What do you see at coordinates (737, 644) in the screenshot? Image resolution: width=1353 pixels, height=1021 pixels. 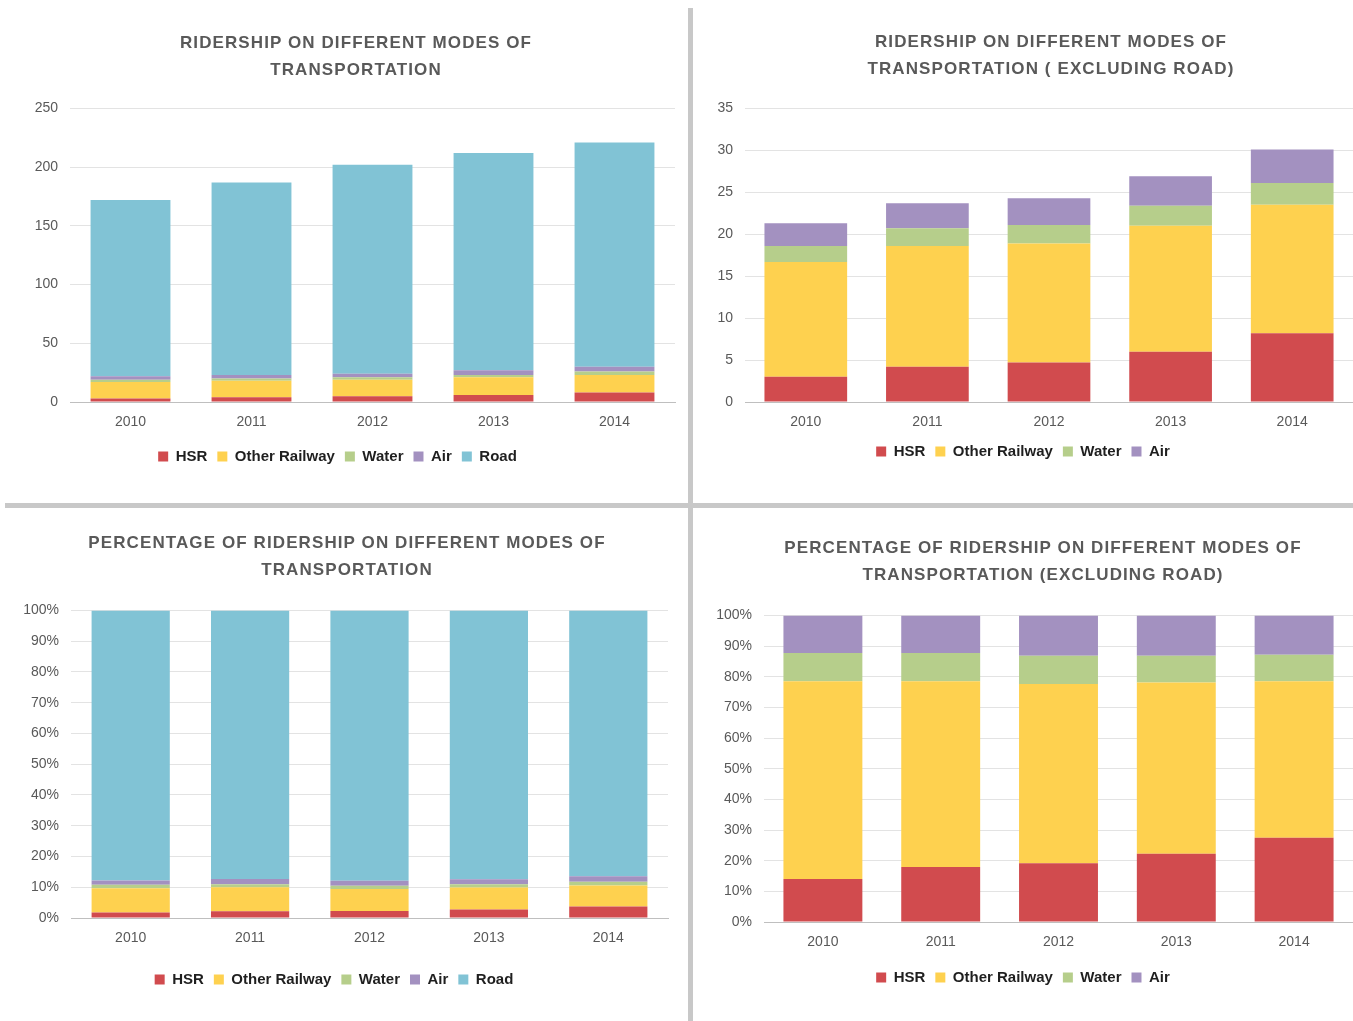 I see `y-tick-label: 90%` at bounding box center [737, 644].